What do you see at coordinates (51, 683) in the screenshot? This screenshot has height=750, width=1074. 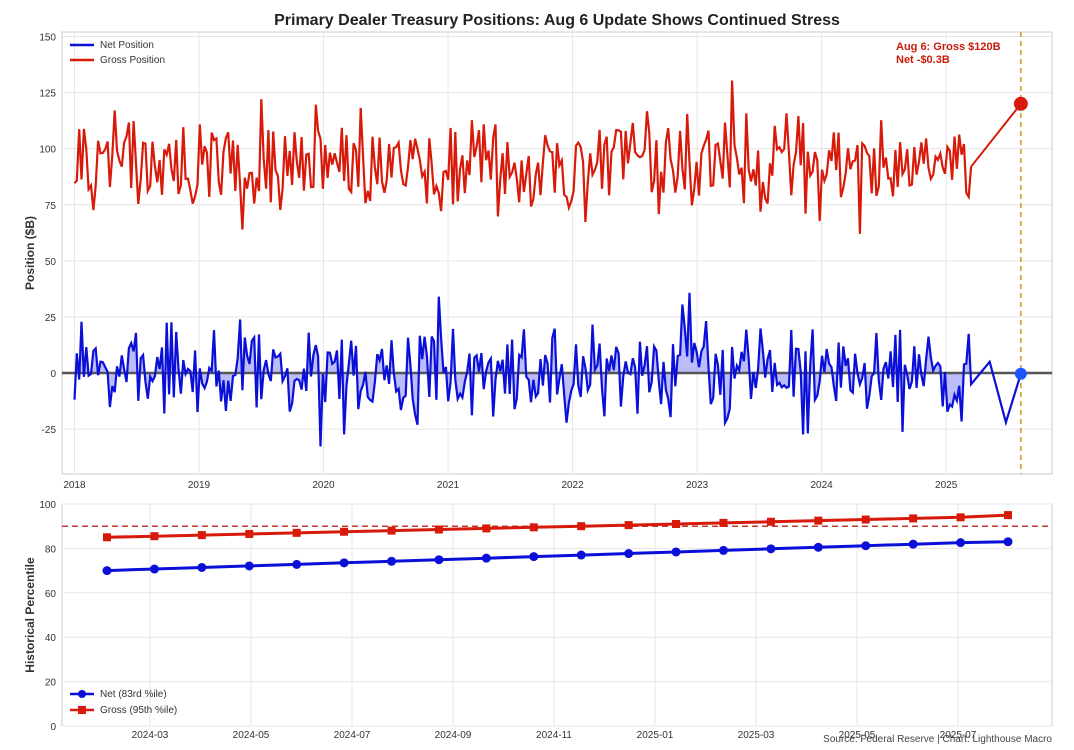 I see `bottom-y-tick-label: 20` at bounding box center [51, 683].